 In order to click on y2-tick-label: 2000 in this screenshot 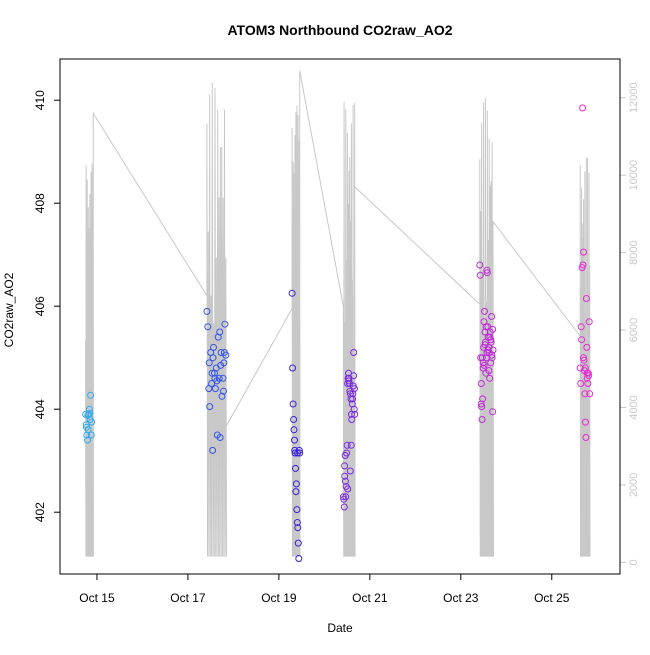, I will do `click(634, 485)`.